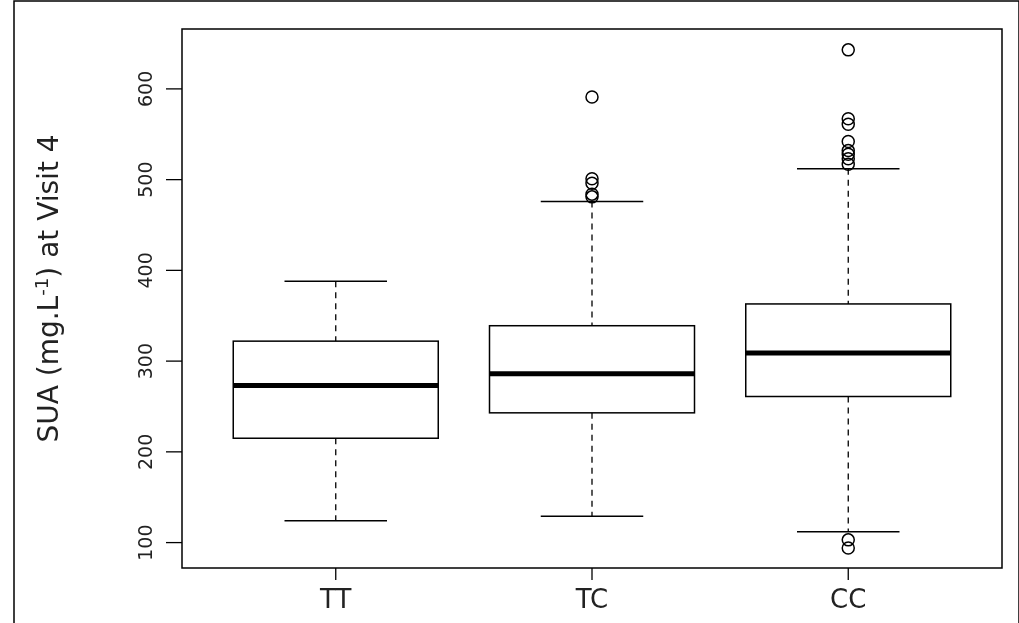  What do you see at coordinates (145, 361) in the screenshot?
I see `y-tick-label: 300` at bounding box center [145, 361].